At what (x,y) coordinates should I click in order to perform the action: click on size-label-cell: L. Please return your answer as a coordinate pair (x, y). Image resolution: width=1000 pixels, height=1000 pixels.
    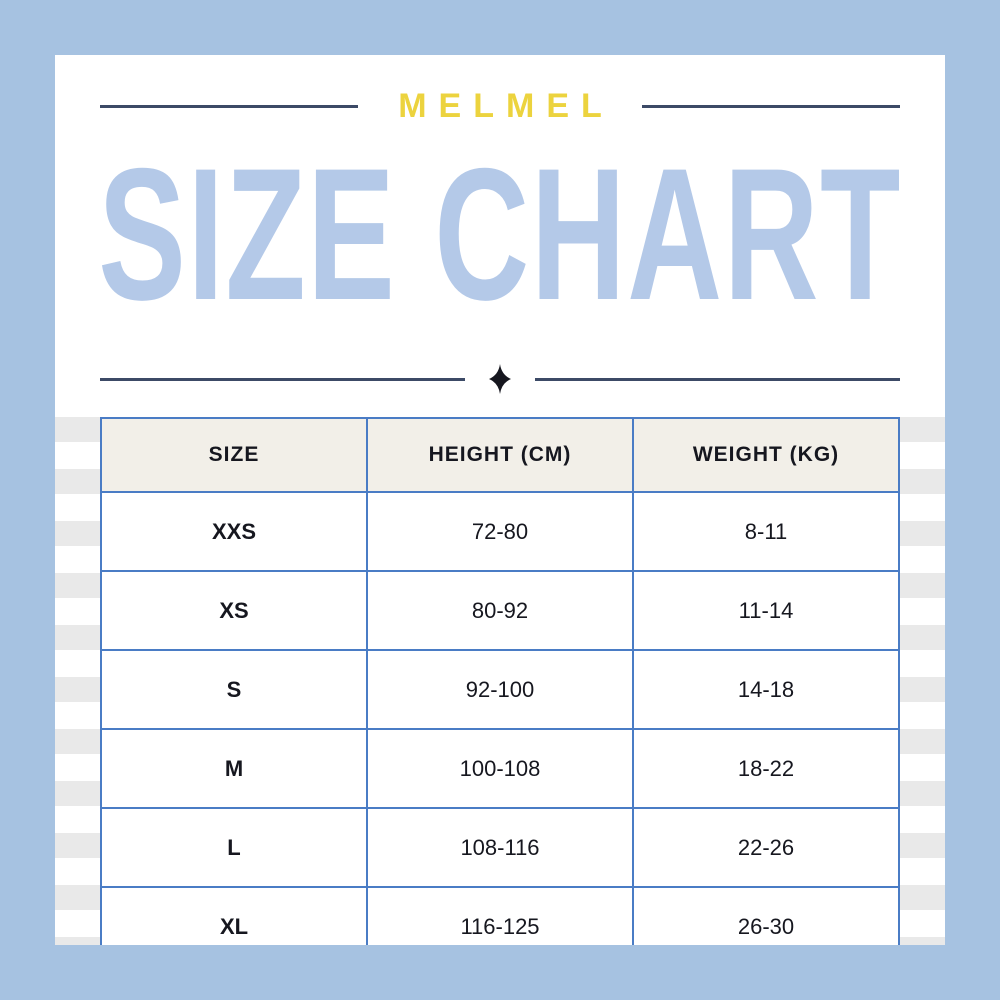
    Looking at the image, I should click on (234, 847).